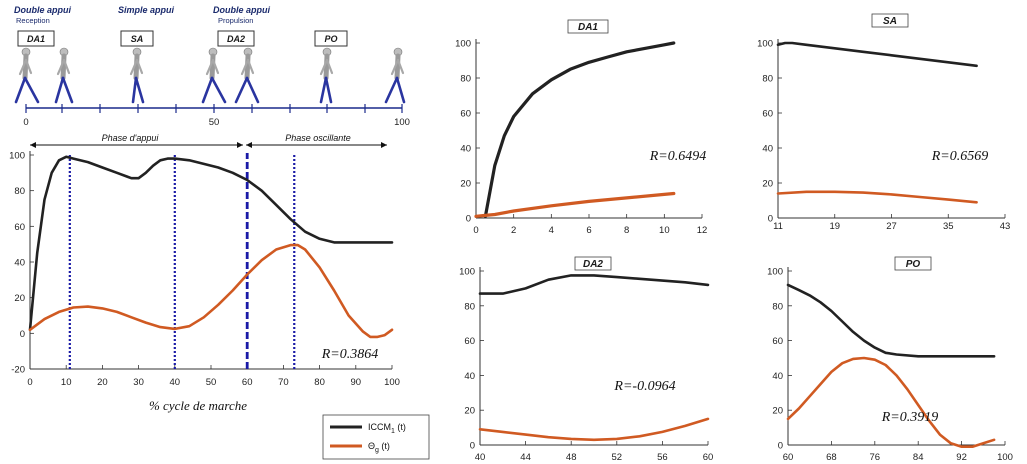  What do you see at coordinates (376, 437) in the screenshot?
I see `legend: ICCM1 (t) Θg (t)` at bounding box center [376, 437].